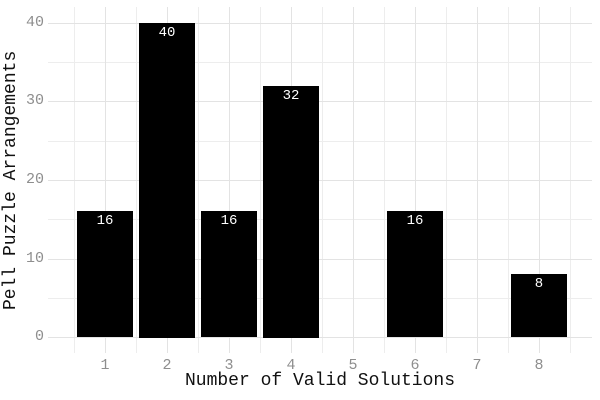 The width and height of the screenshot is (600, 400). I want to click on x-tick-label: 3, so click(229, 365).